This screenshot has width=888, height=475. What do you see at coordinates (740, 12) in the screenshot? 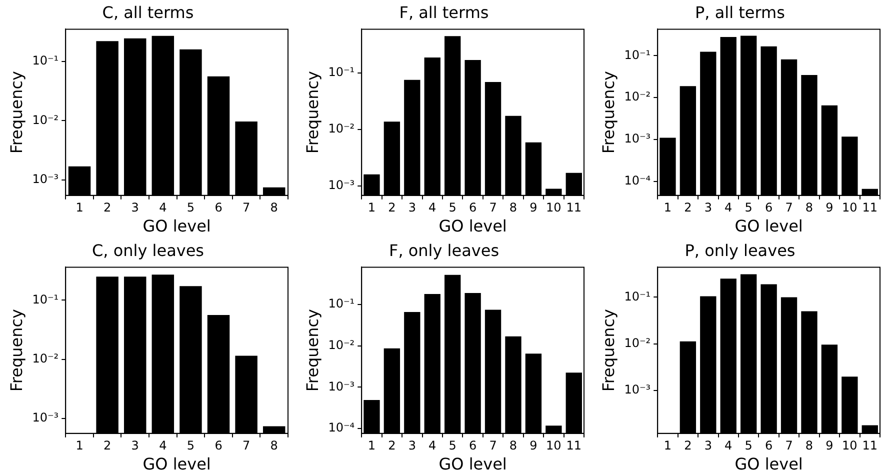
I see `chart-title: P, all terms` at bounding box center [740, 12].